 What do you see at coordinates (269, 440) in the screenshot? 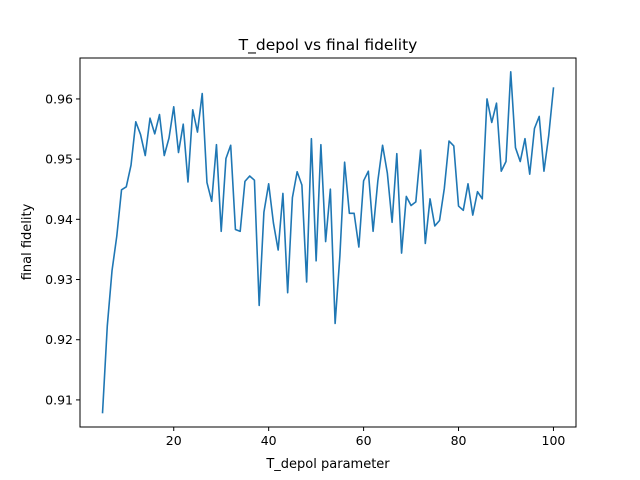
I see `x-tick-label: 40` at bounding box center [269, 440].